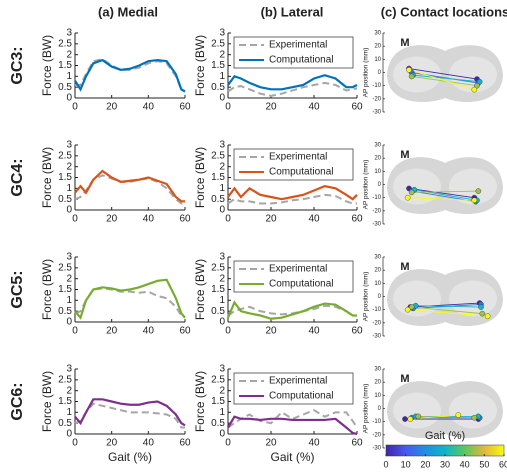  I want to click on y-tick-label: -20, so click(376, 99).